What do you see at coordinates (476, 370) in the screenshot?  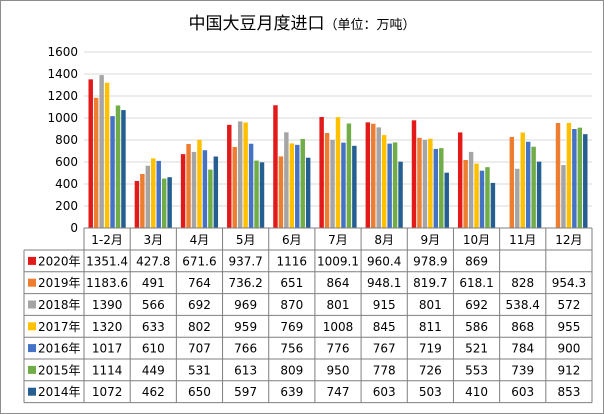 I see `data-label: 553` at bounding box center [476, 370].